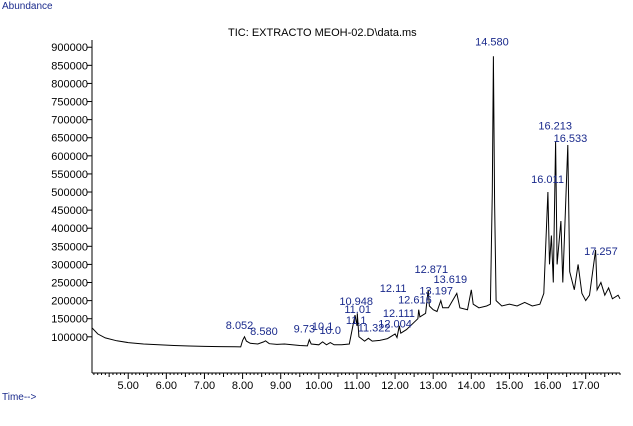 The height and width of the screenshot is (426, 633). What do you see at coordinates (69, 121) in the screenshot?
I see `y-tick-label: 700000` at bounding box center [69, 121].